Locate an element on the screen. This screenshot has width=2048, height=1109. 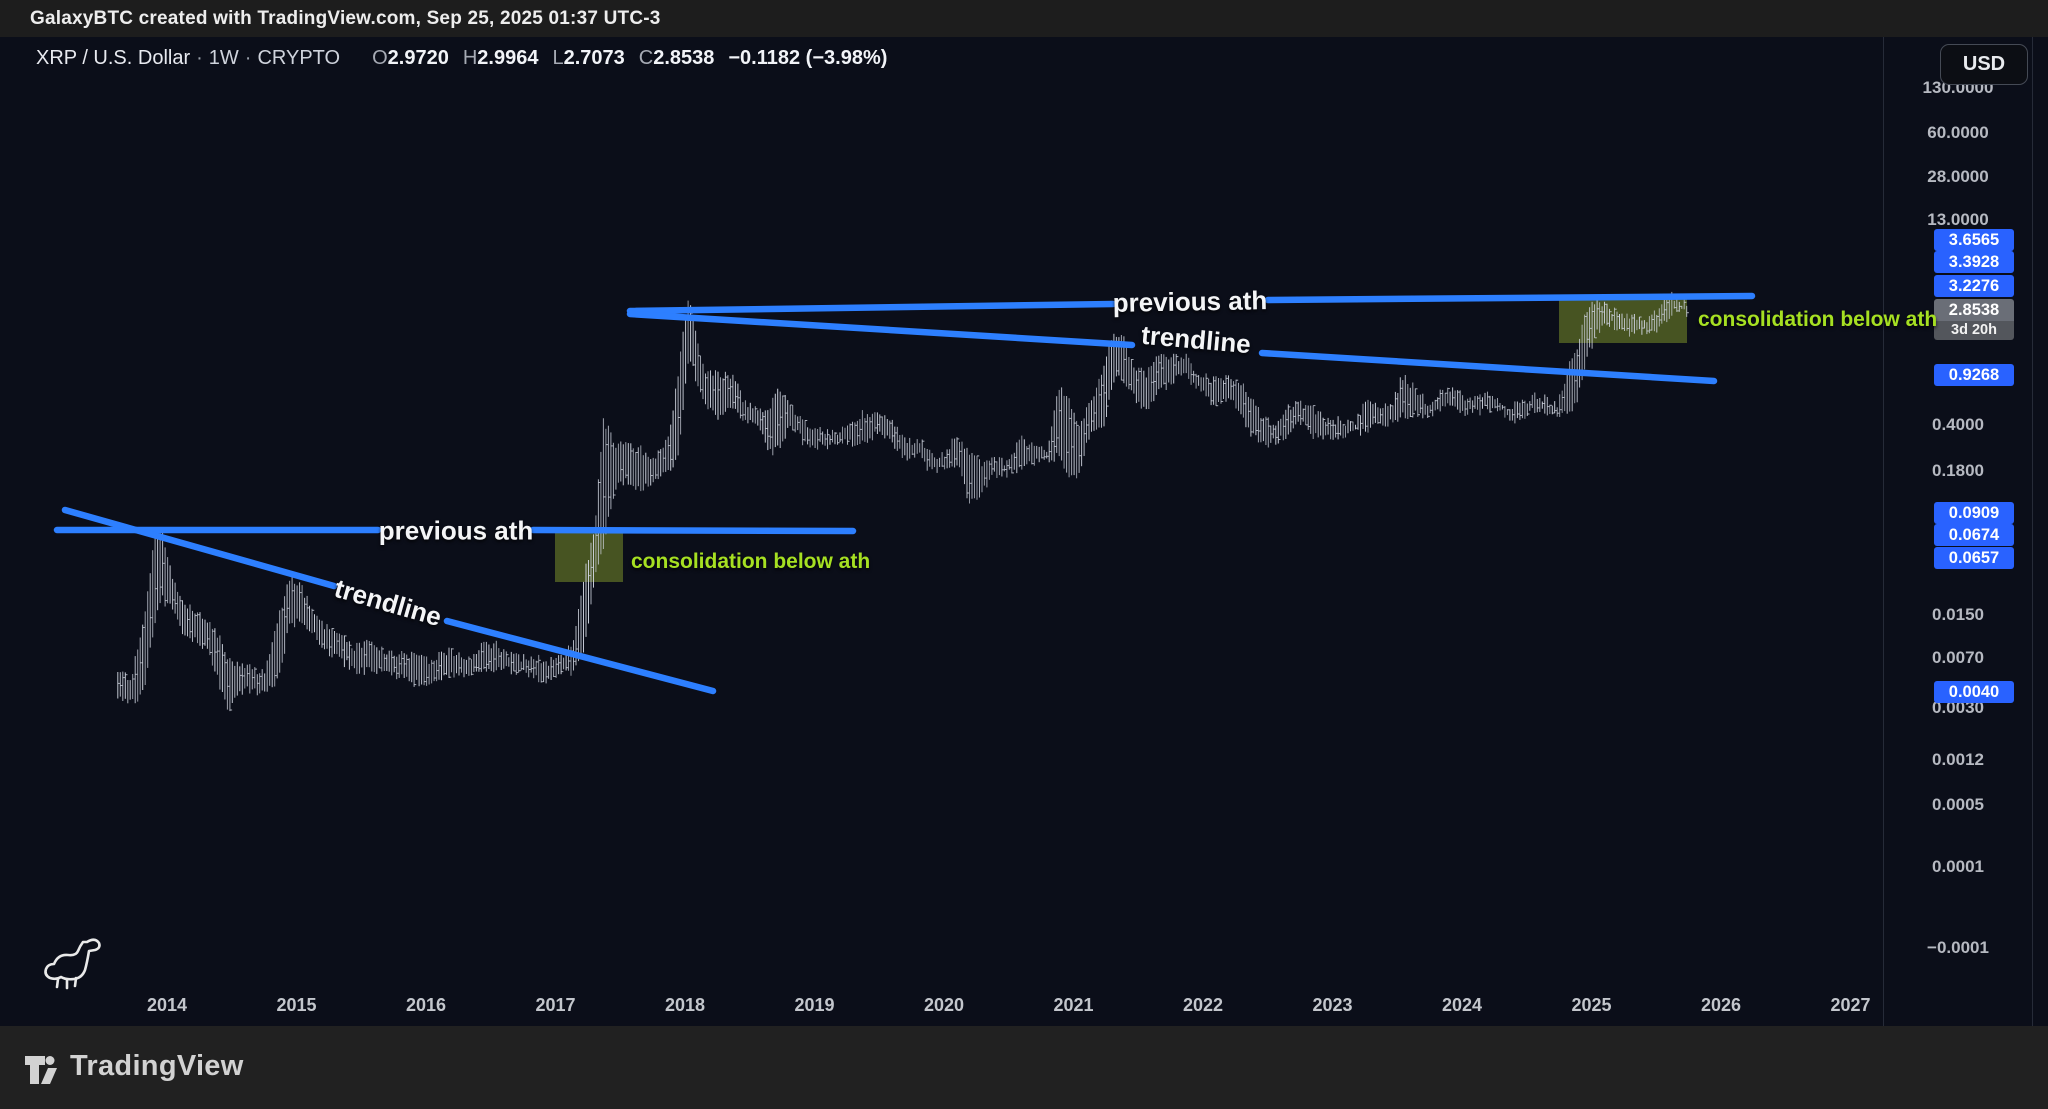
low-label: L is located at coordinates (558, 58).